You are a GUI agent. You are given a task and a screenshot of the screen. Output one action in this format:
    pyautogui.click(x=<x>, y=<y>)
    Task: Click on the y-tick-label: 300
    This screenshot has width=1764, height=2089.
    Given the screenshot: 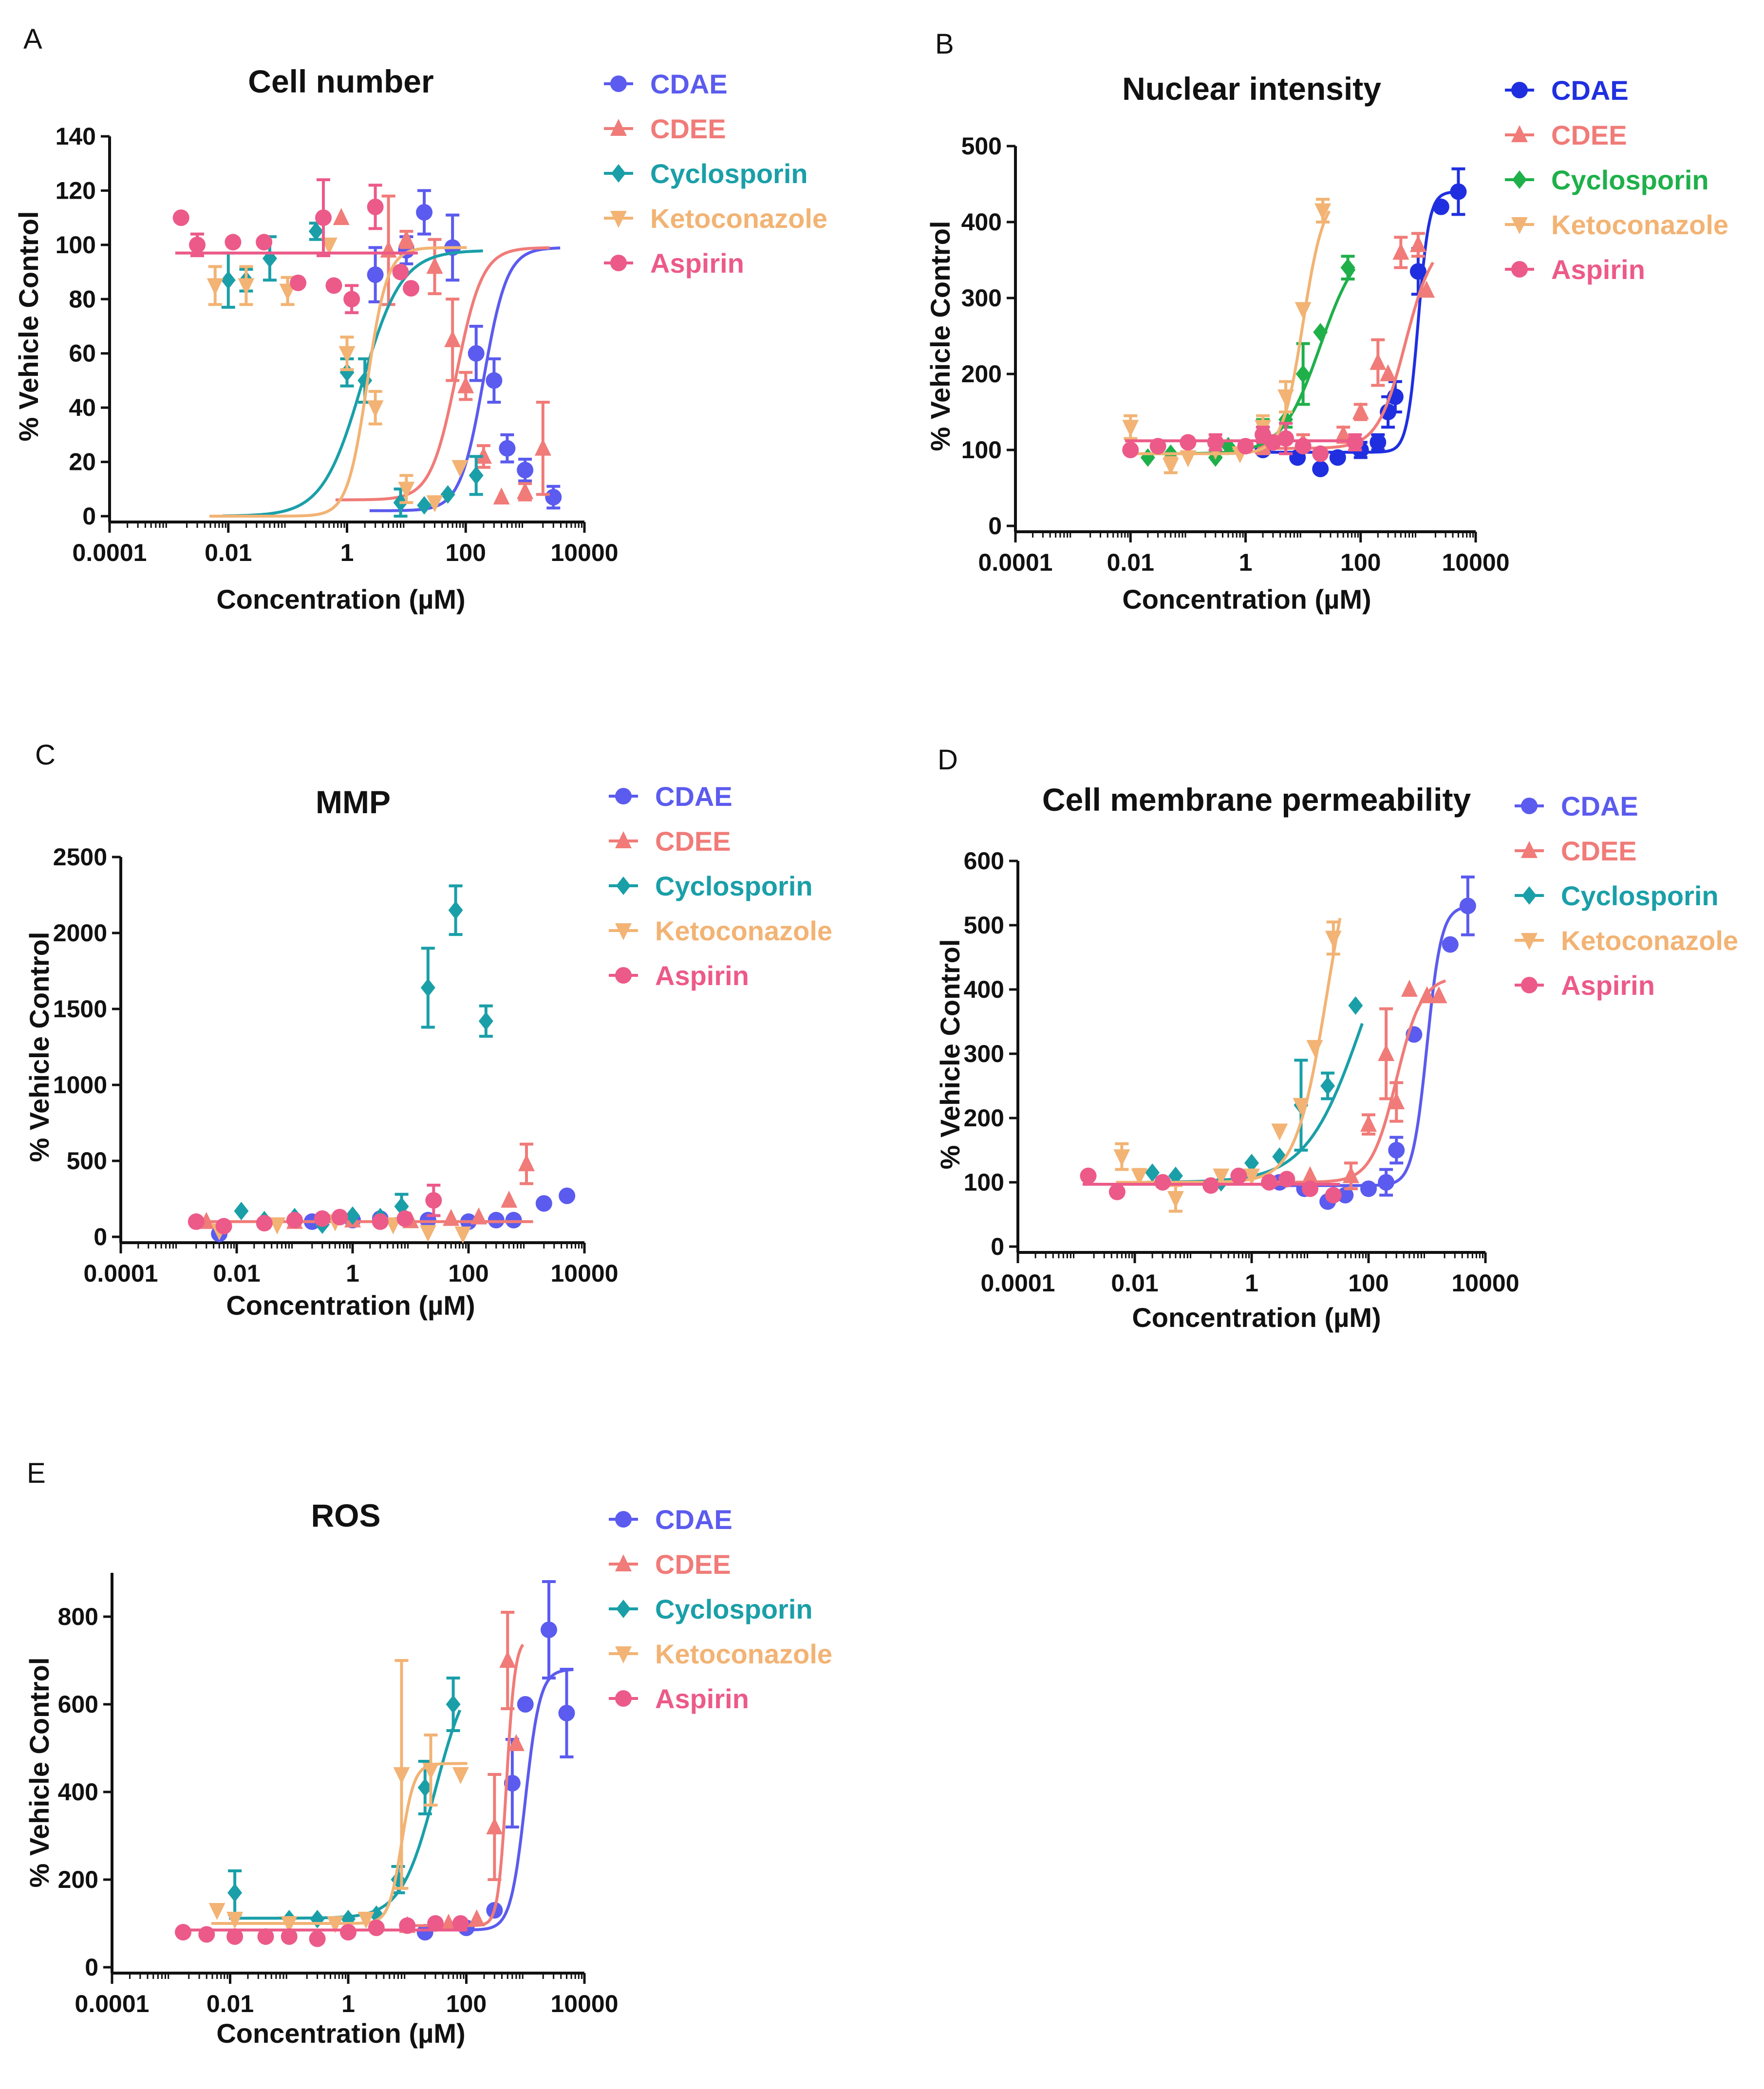 What is the action you would take?
    pyautogui.click(x=981, y=298)
    